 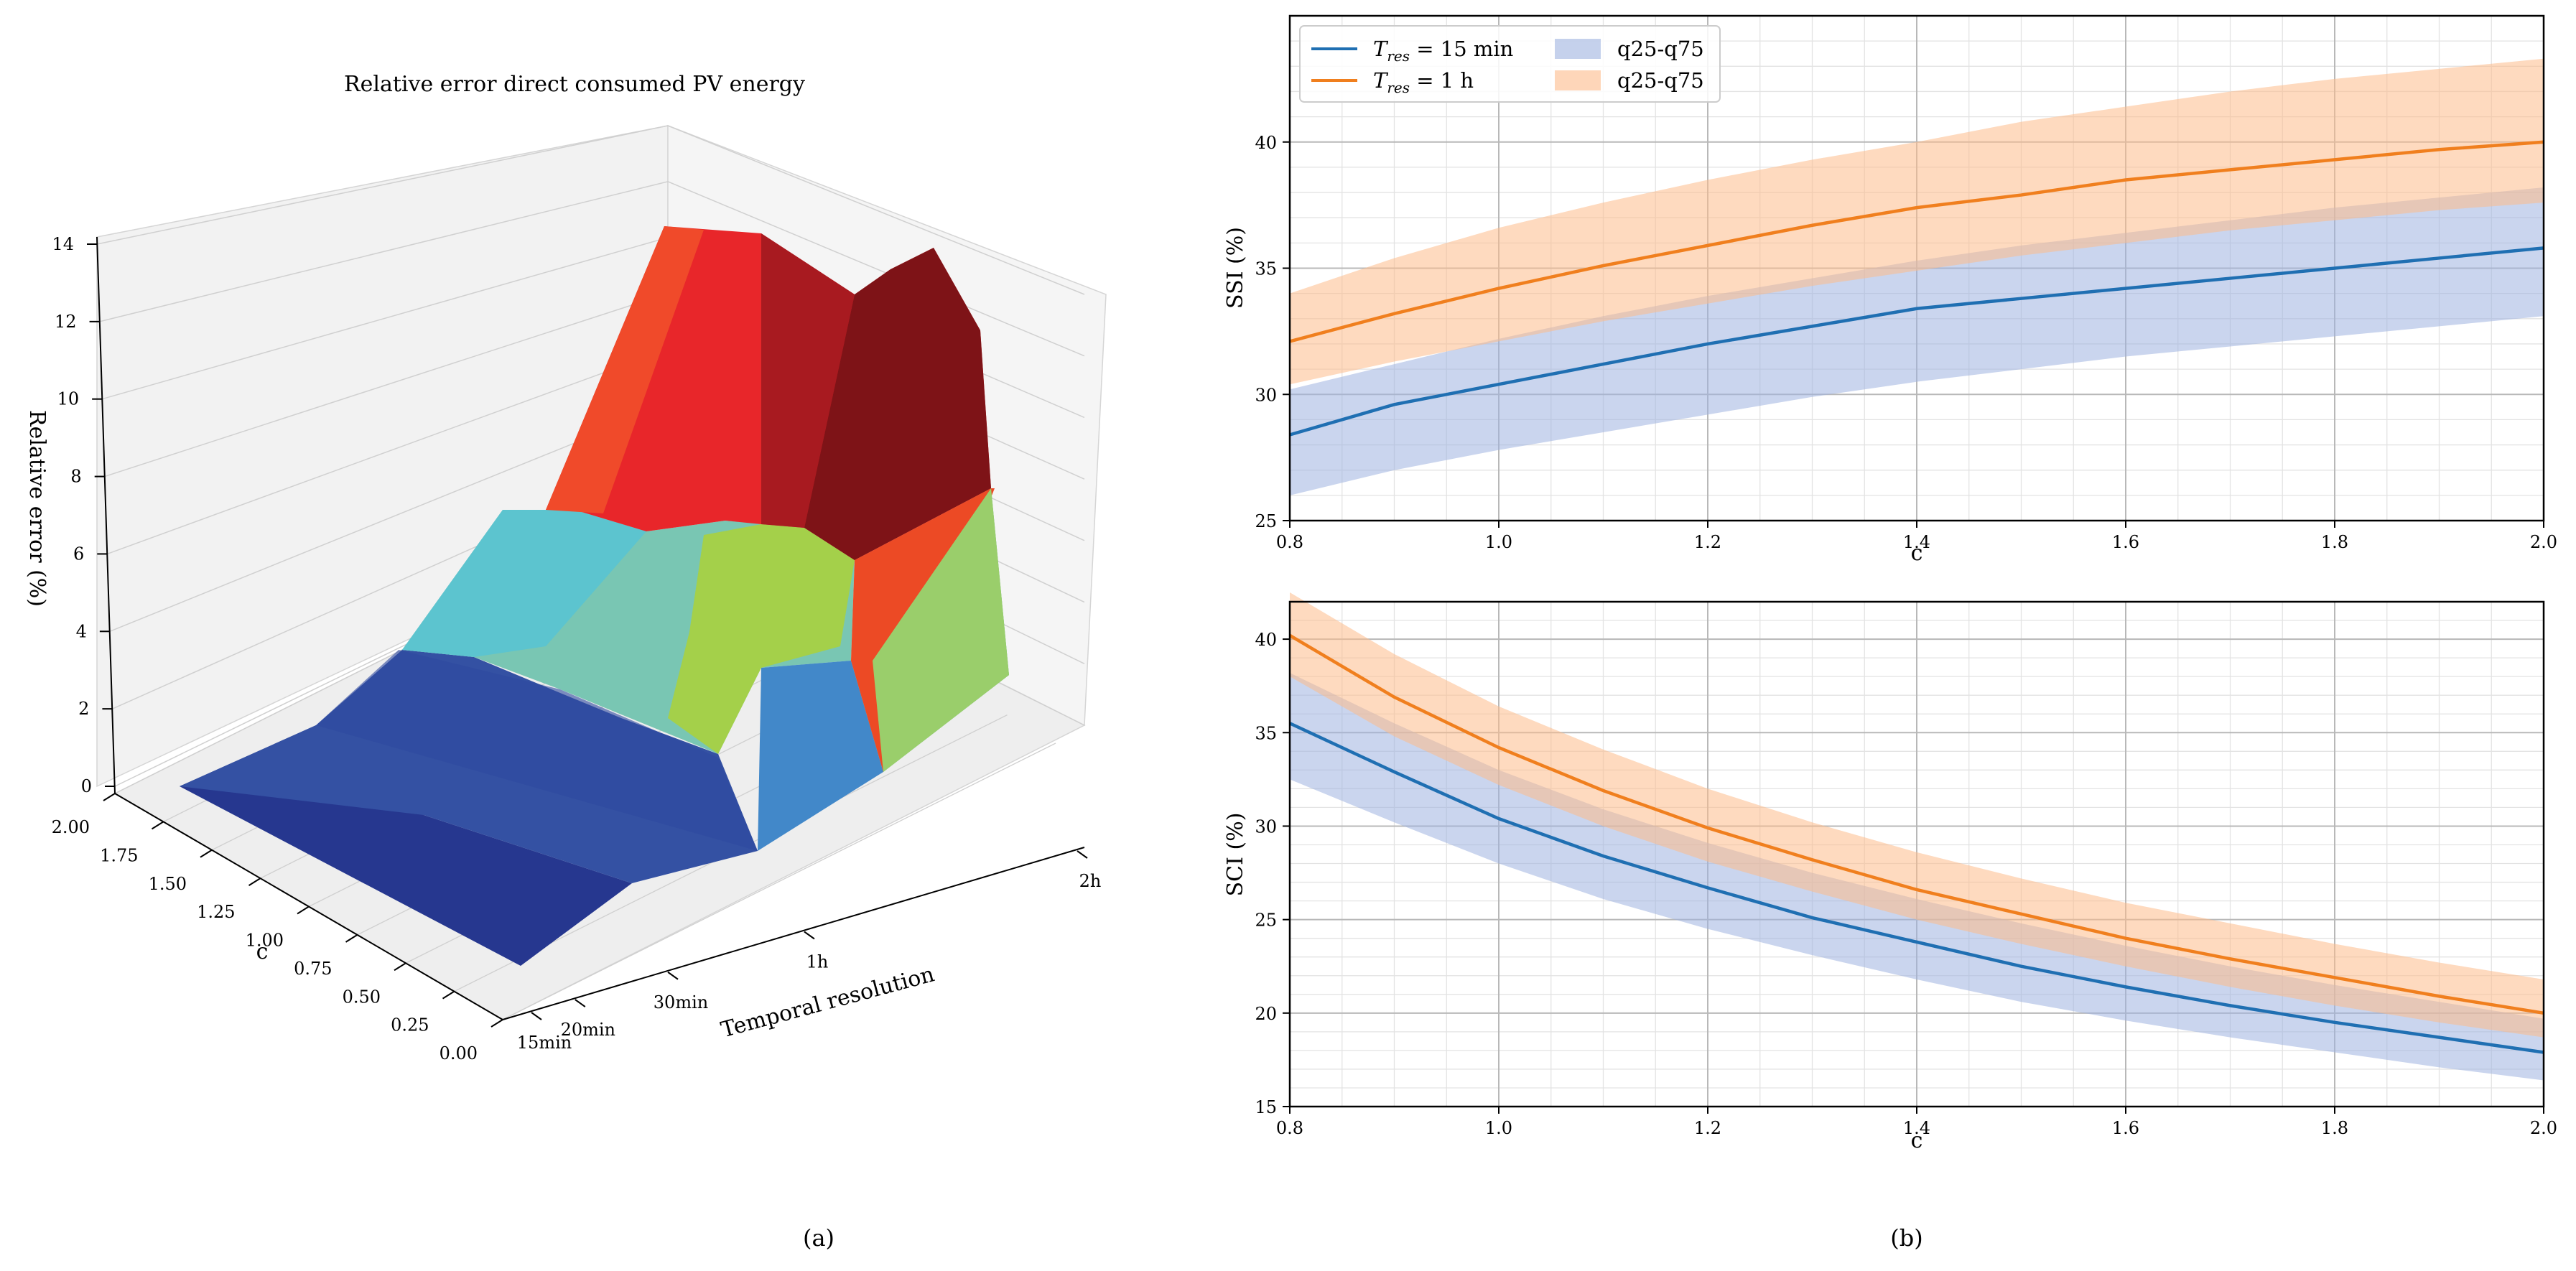 I want to click on q25-q75-band-1h, so click(x=1917, y=221).